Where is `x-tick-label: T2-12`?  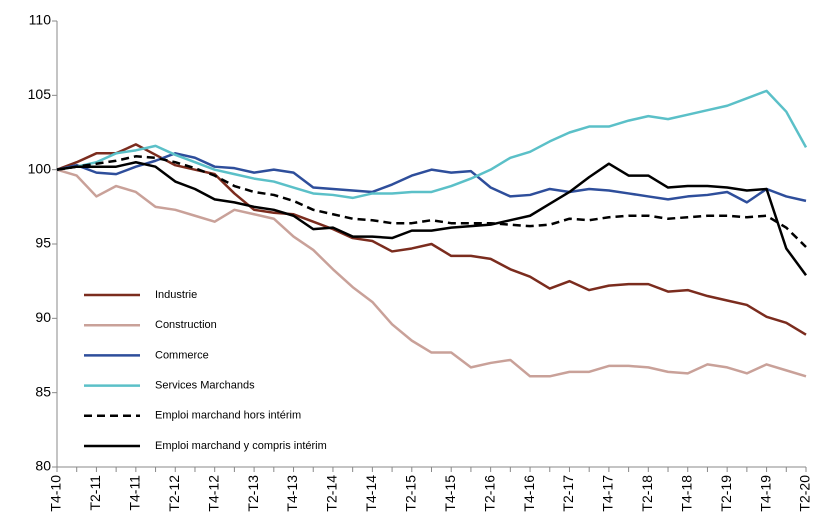 x-tick-label: T2-12 is located at coordinates (174, 493).